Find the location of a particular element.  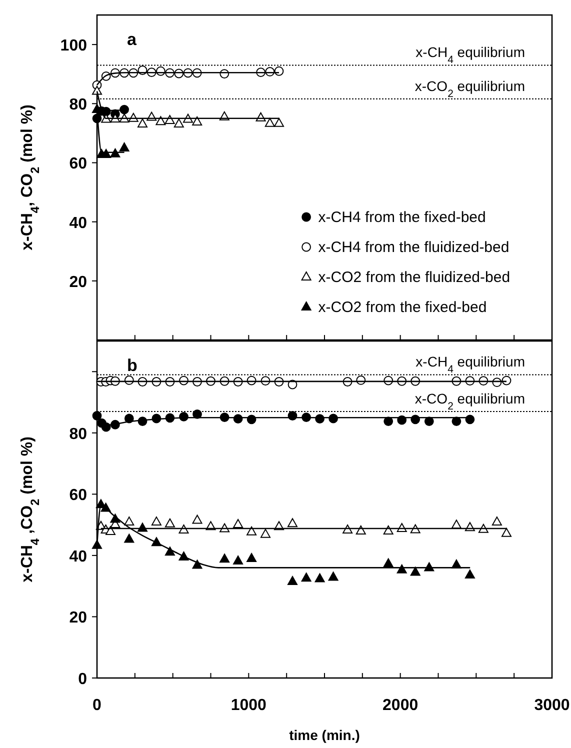

y-tick-label: 0 is located at coordinates (83, 679).